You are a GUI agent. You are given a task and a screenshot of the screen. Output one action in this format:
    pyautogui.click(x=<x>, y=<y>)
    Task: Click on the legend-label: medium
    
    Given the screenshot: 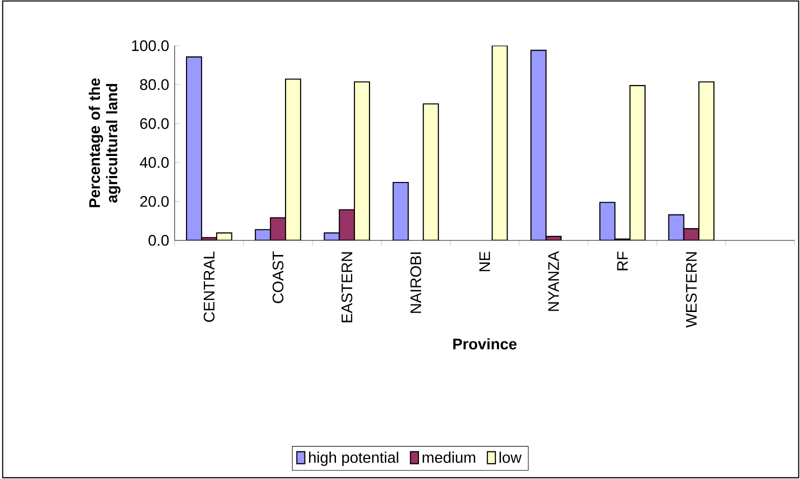 What is the action you would take?
    pyautogui.click(x=449, y=457)
    